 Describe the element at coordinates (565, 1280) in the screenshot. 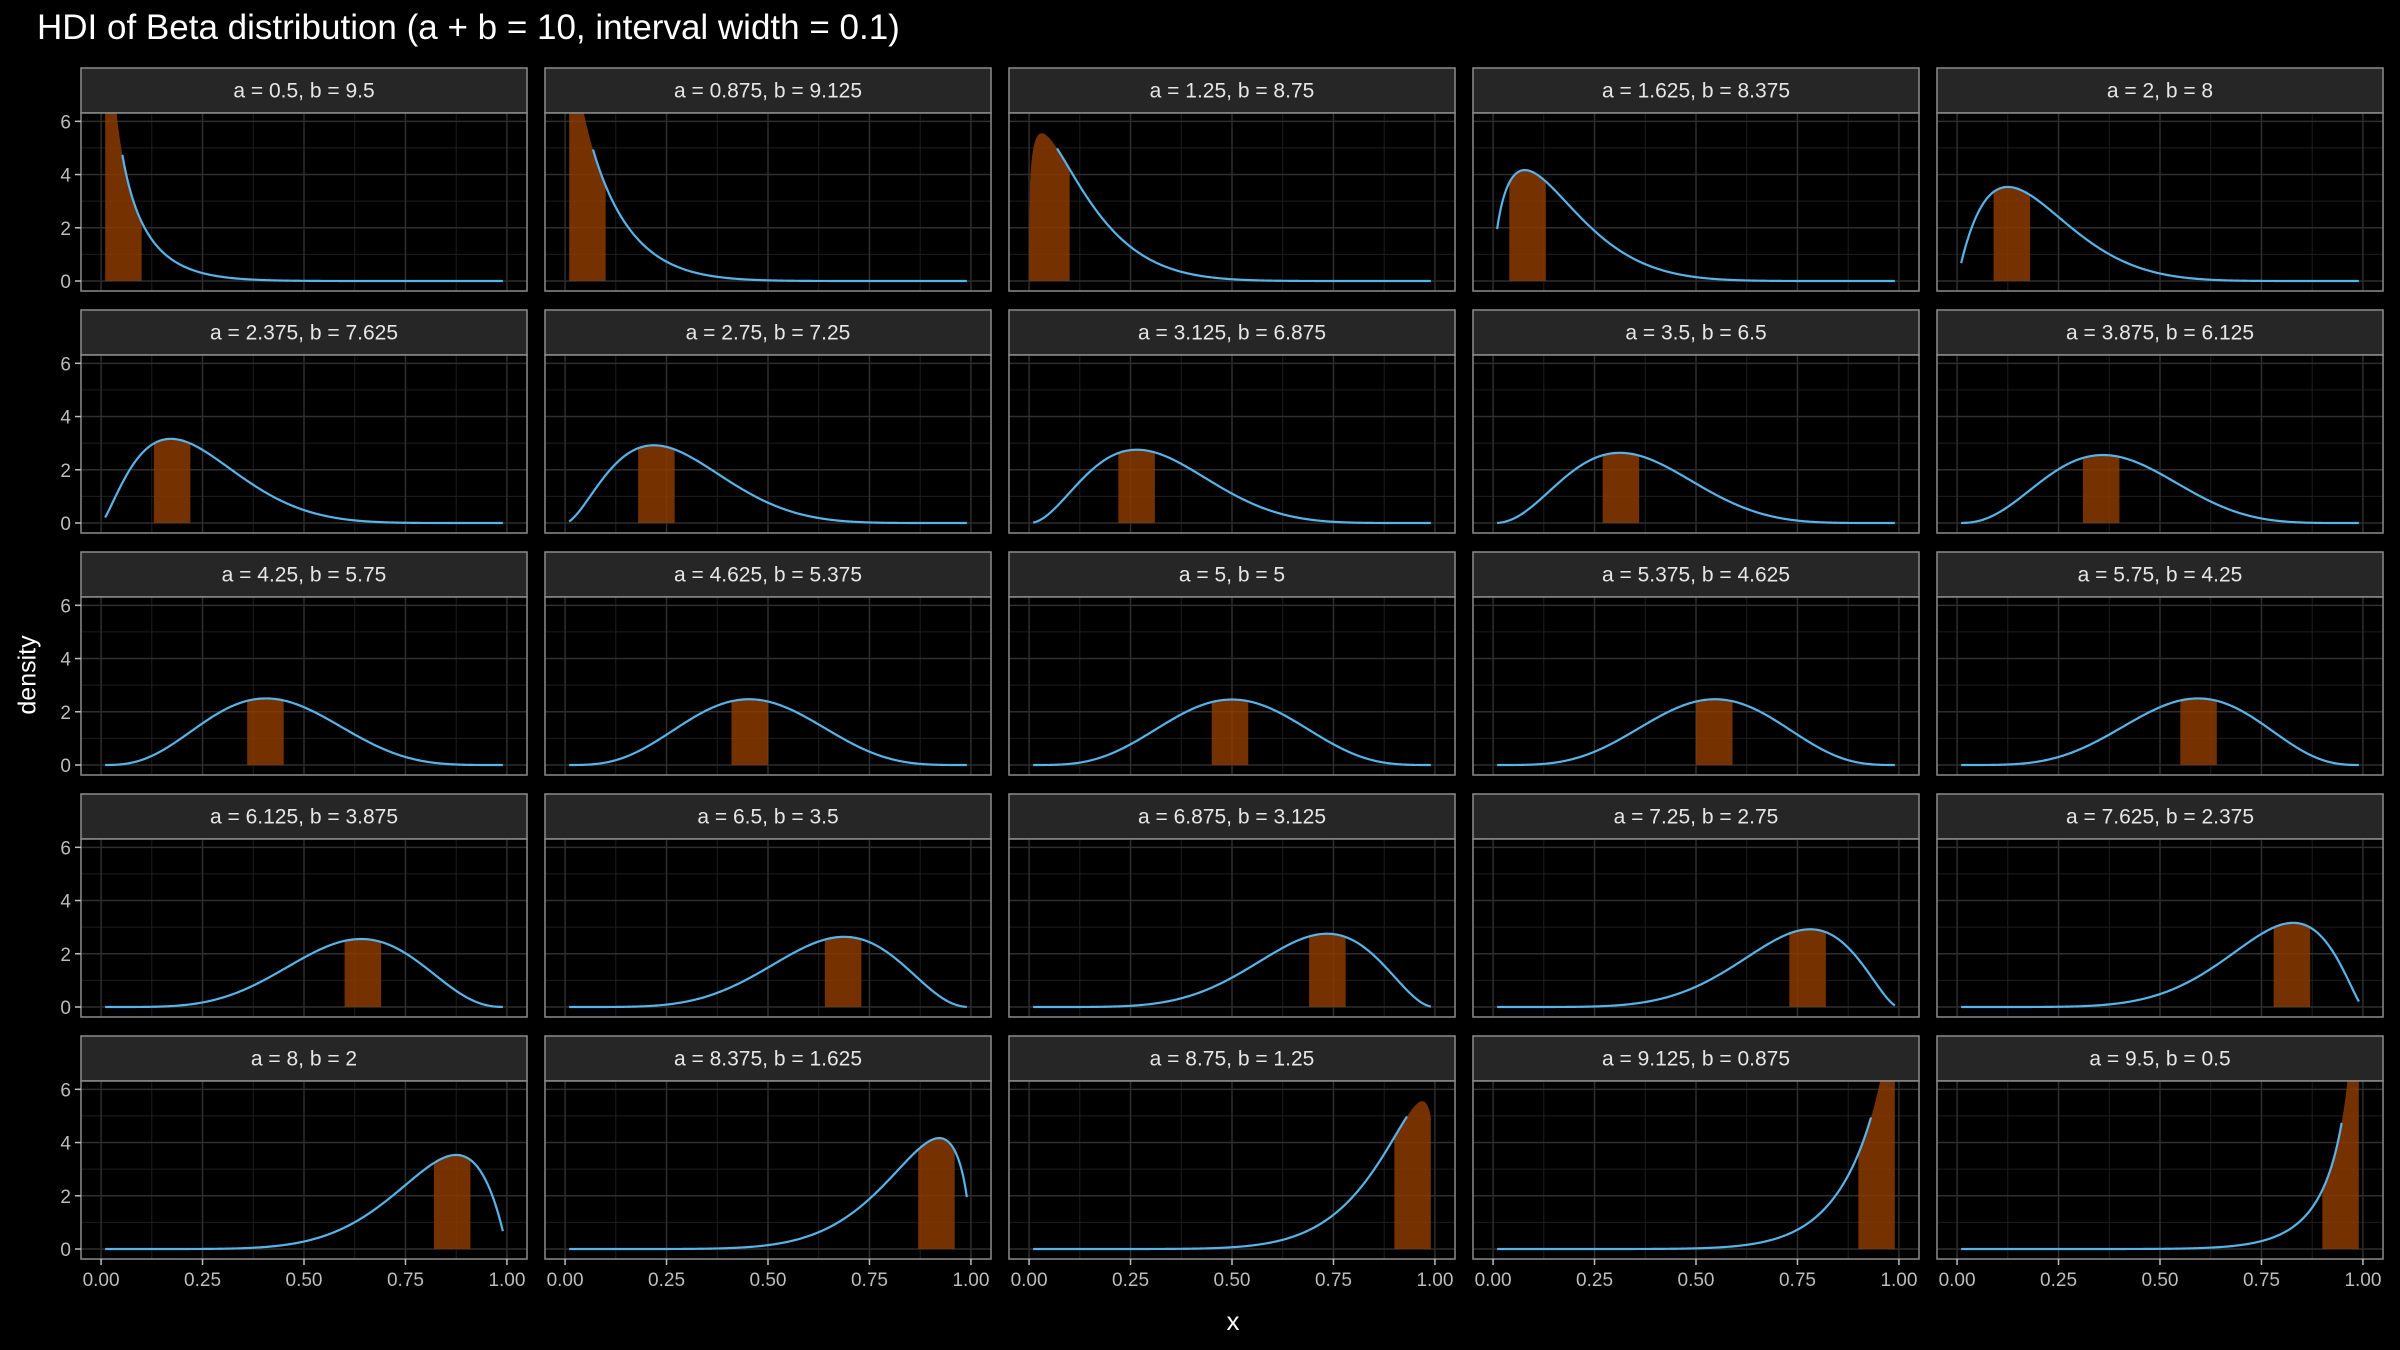

I see `x-tick-label: 0.00` at that location.